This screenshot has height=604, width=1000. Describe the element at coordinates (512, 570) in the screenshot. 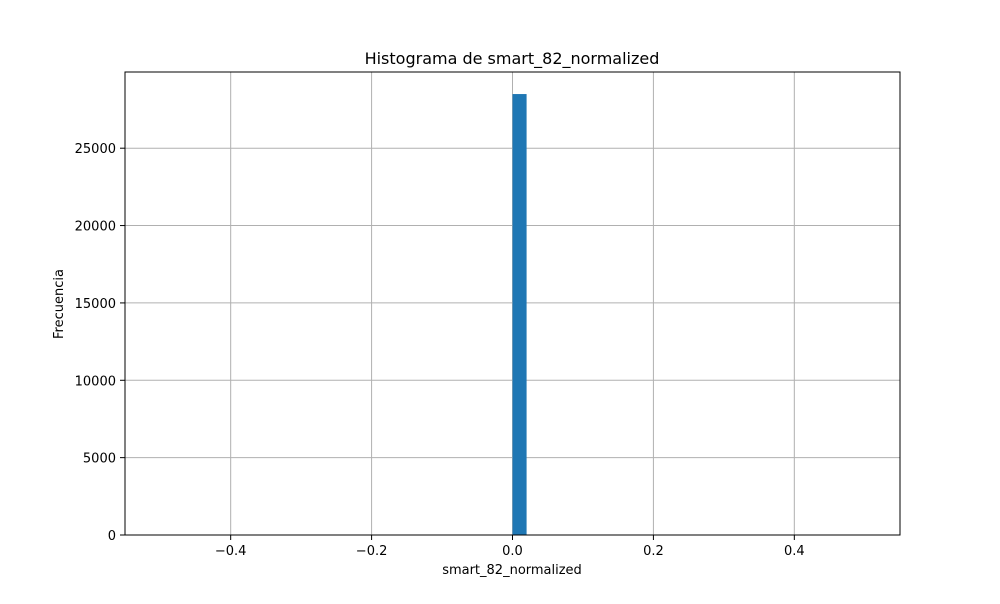

I see `x-axis-label: smart_82_normalized` at that location.